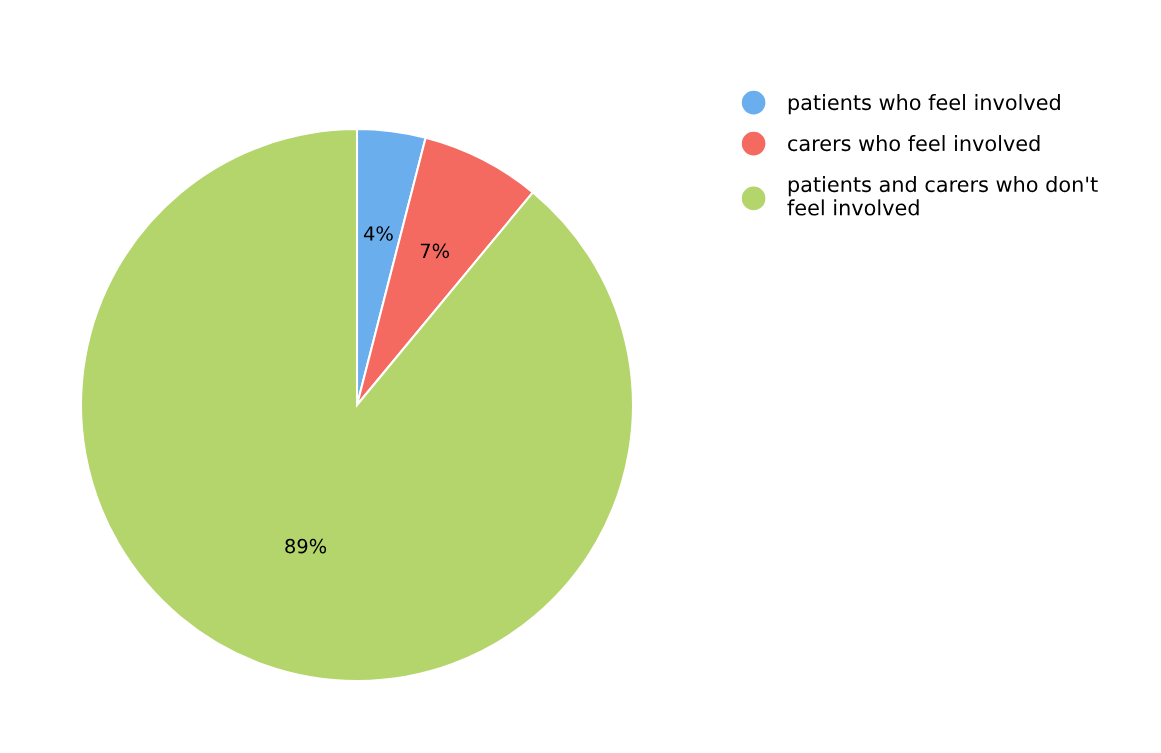  What do you see at coordinates (914, 143) in the screenshot?
I see `legend-label: carers who feel involved` at bounding box center [914, 143].